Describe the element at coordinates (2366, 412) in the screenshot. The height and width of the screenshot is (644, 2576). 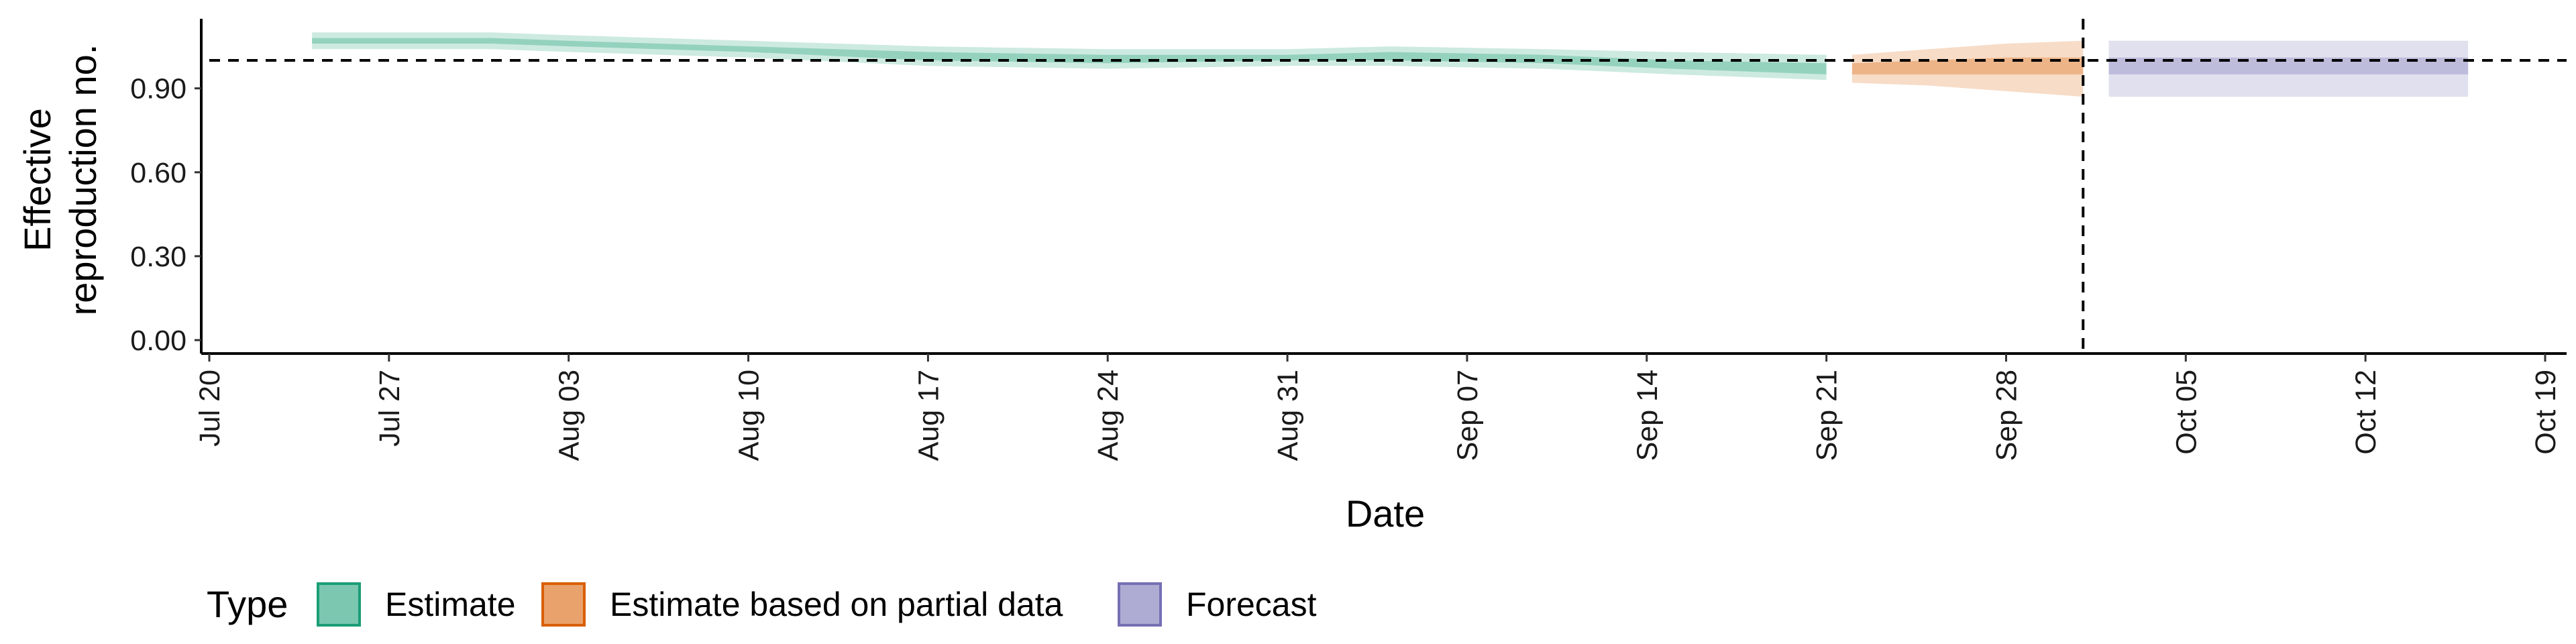
I see `x-tick-label: Oct 12` at that location.